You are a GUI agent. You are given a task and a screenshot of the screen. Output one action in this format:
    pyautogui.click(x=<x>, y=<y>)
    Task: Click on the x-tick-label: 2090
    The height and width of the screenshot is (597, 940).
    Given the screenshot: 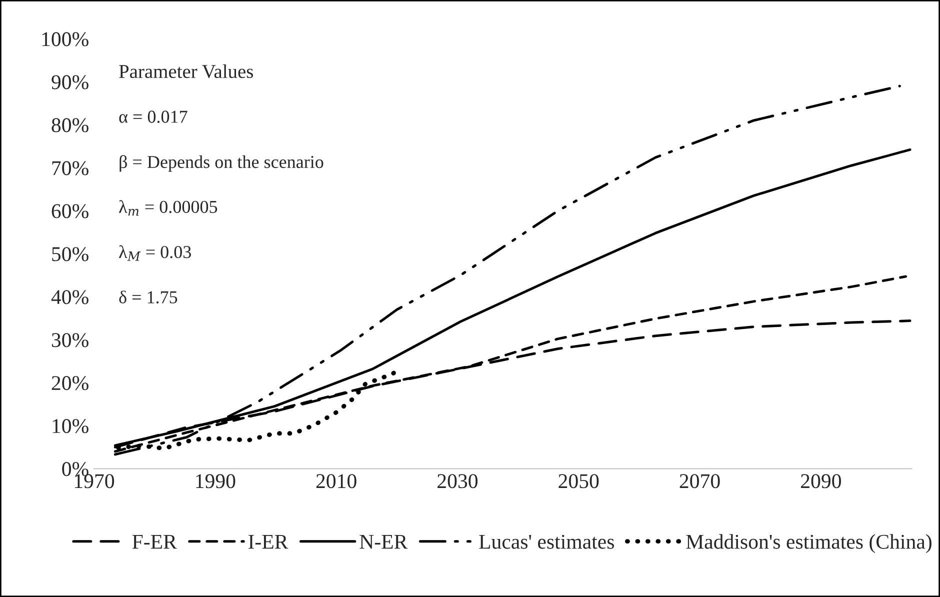 What is the action you would take?
    pyautogui.click(x=821, y=481)
    